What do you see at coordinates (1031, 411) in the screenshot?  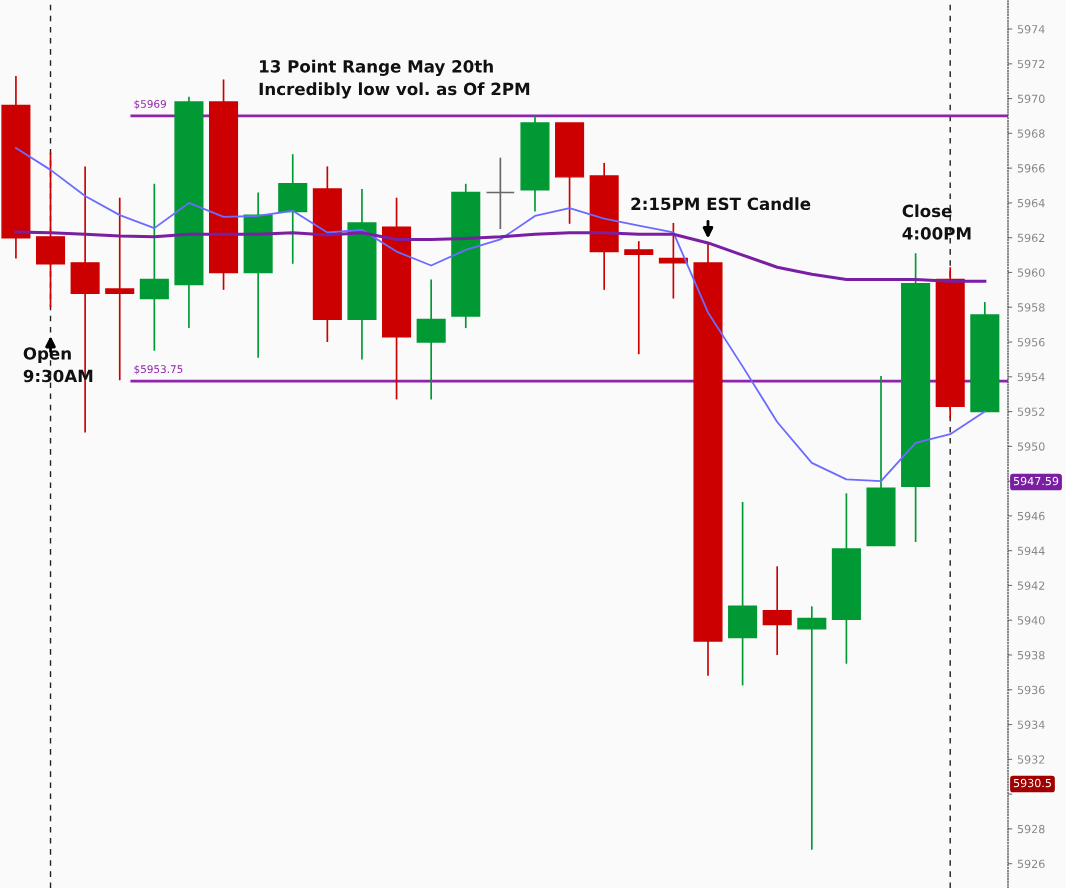 I see `y-tick-label: 5952` at bounding box center [1031, 411].